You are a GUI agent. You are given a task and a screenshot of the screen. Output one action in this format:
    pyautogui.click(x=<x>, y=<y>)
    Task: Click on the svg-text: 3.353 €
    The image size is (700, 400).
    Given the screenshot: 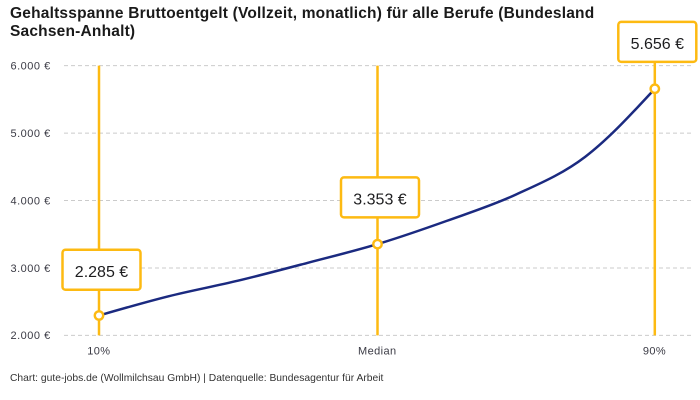 What is the action you would take?
    pyautogui.click(x=379, y=200)
    